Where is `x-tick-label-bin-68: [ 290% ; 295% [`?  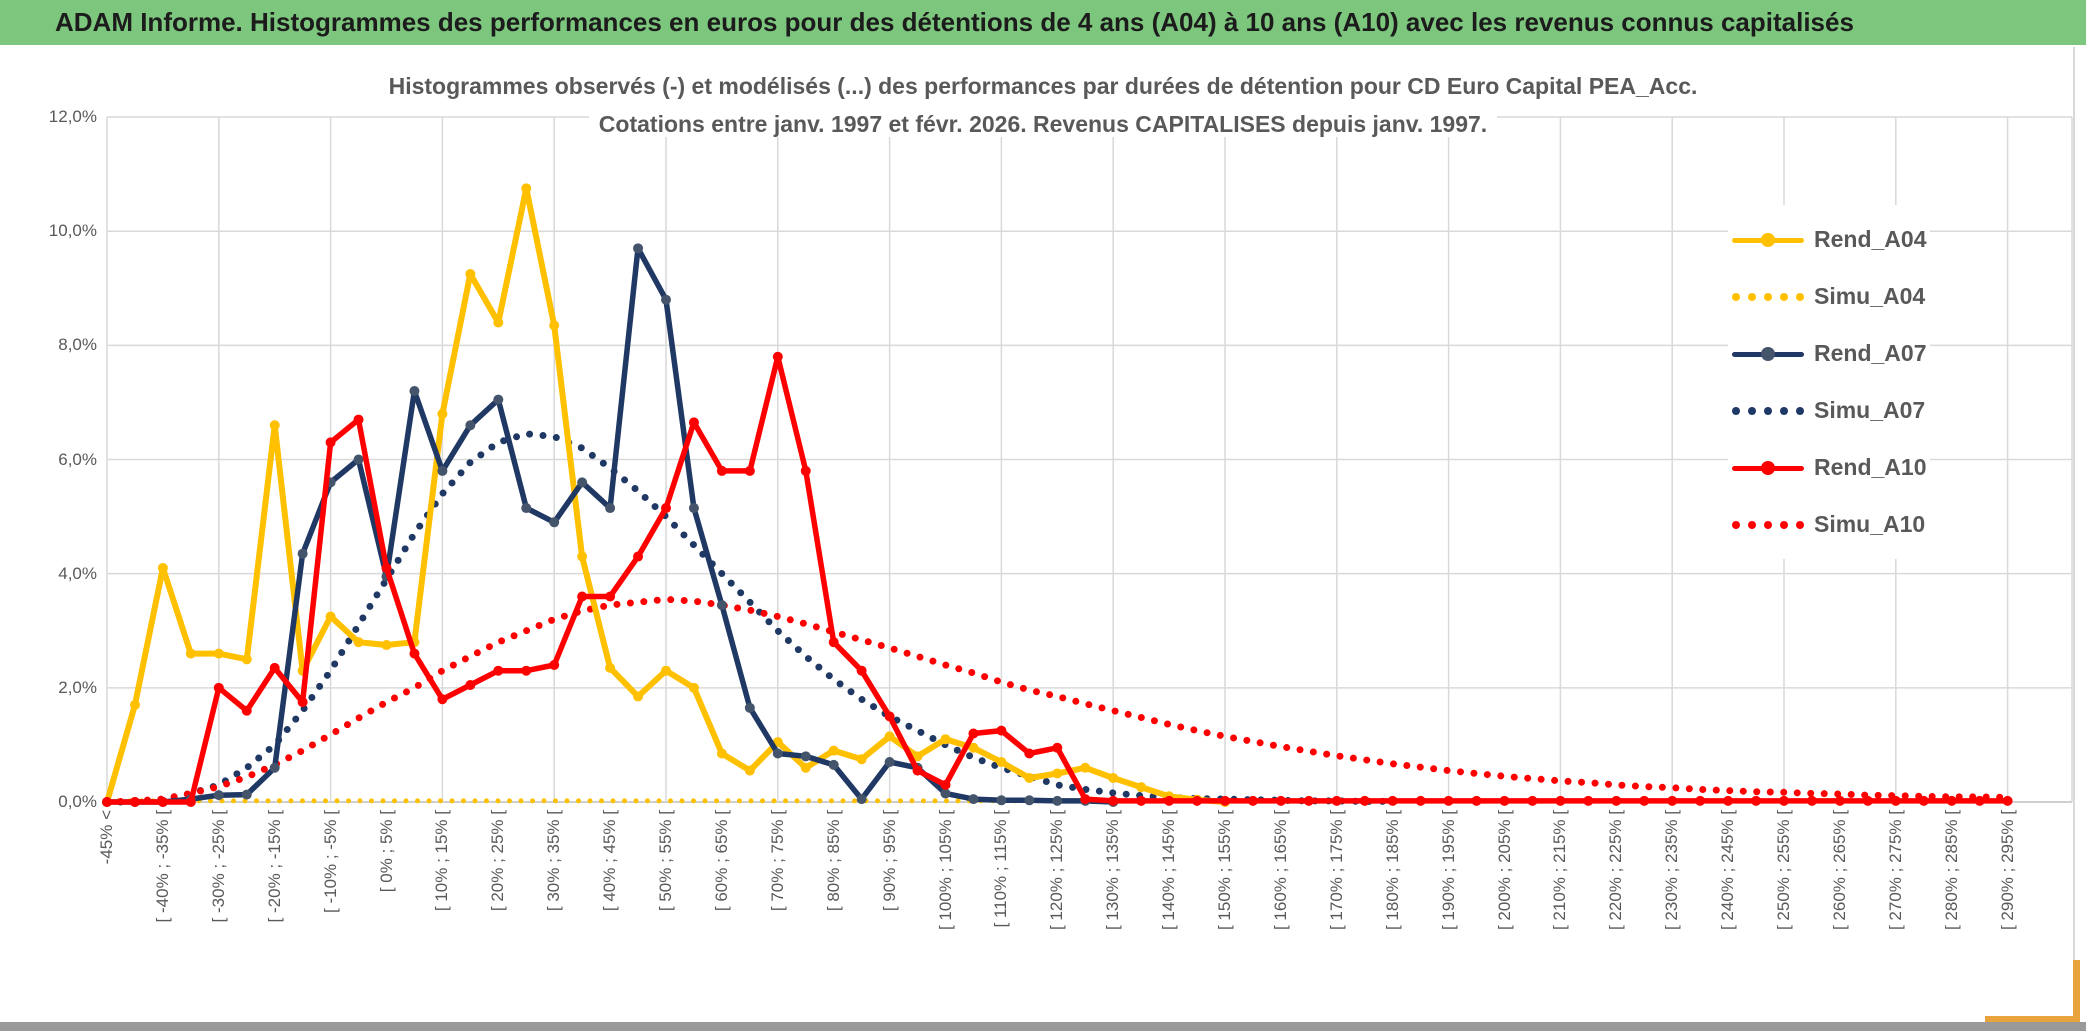
x-tick-label-bin-68: [ 290% ; 295% [ is located at coordinates (2007, 870).